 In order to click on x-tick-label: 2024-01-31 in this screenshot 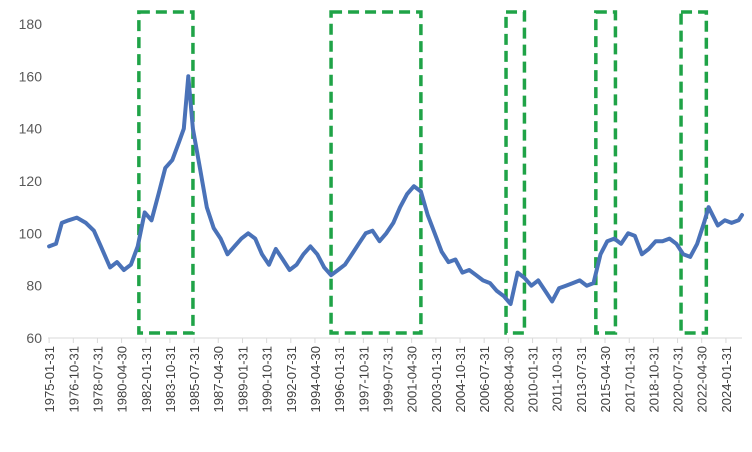, I will do `click(726, 379)`.